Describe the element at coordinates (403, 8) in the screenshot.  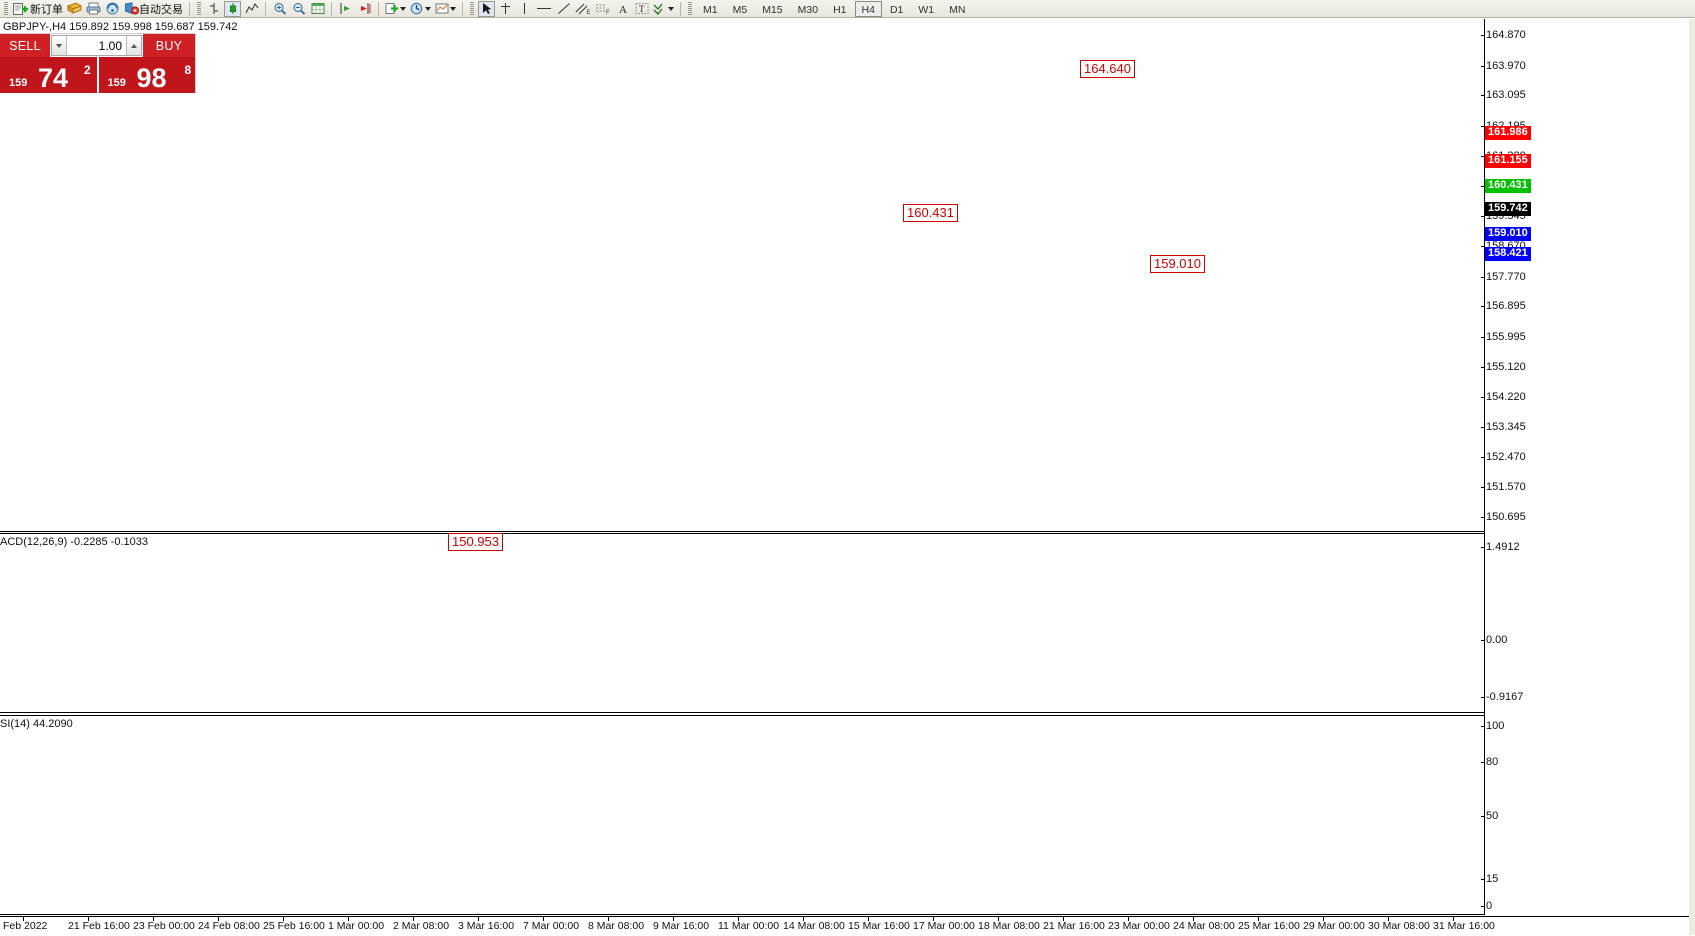
I see `chevron-down-icon` at that location.